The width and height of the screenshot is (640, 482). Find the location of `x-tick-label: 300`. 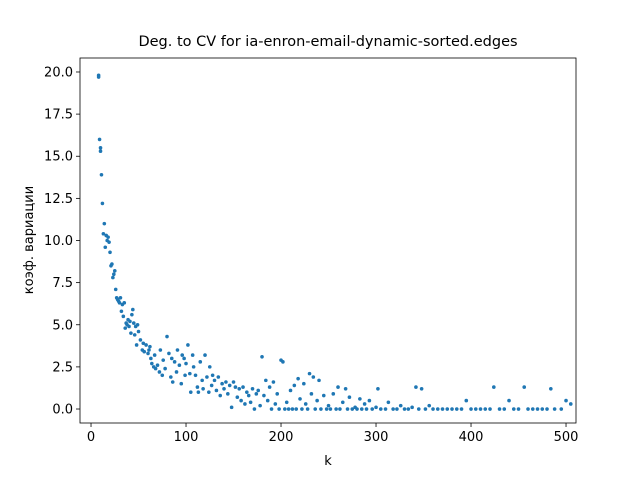

x-tick-label: 300 is located at coordinates (376, 437).